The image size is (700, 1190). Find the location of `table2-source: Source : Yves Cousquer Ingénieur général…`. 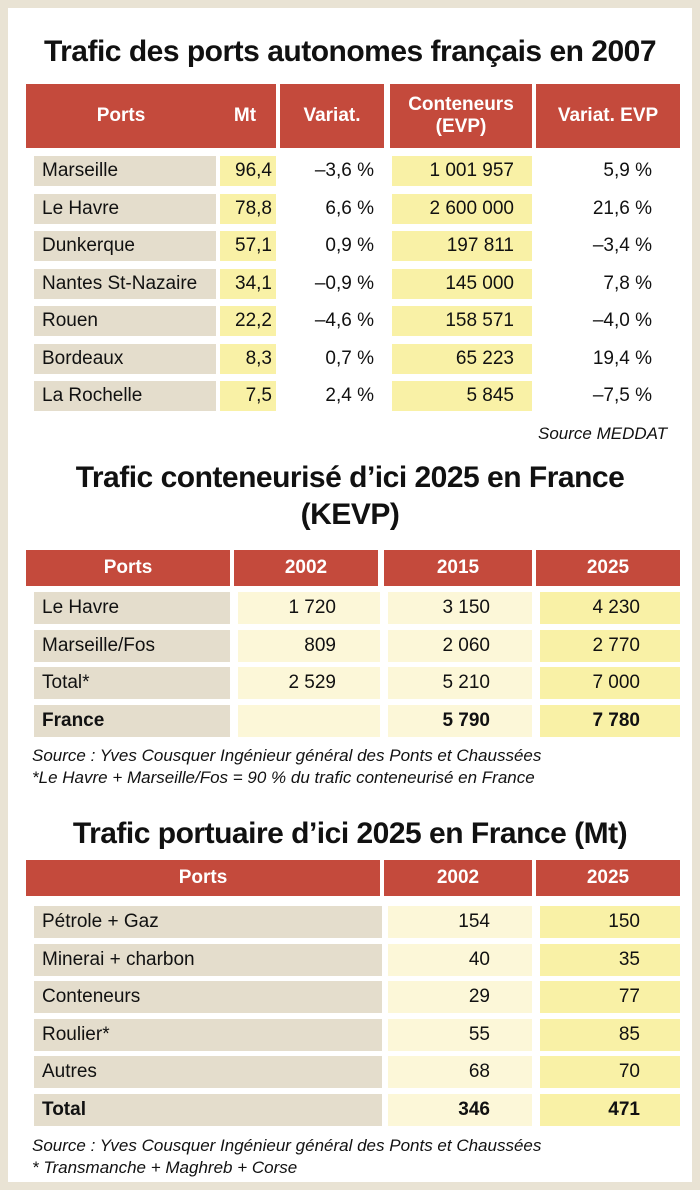

table2-source: Source : Yves Cousquer Ingénieur général… is located at coordinates (287, 755).